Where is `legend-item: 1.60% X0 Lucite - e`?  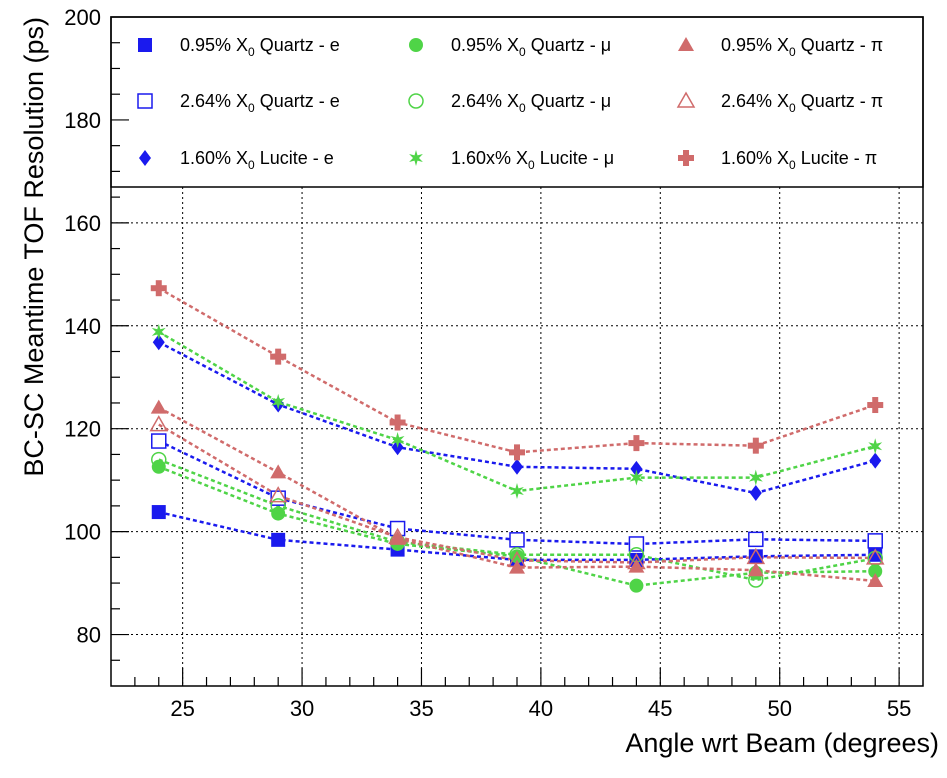 legend-item: 1.60% X0 Lucite - e is located at coordinates (236, 160).